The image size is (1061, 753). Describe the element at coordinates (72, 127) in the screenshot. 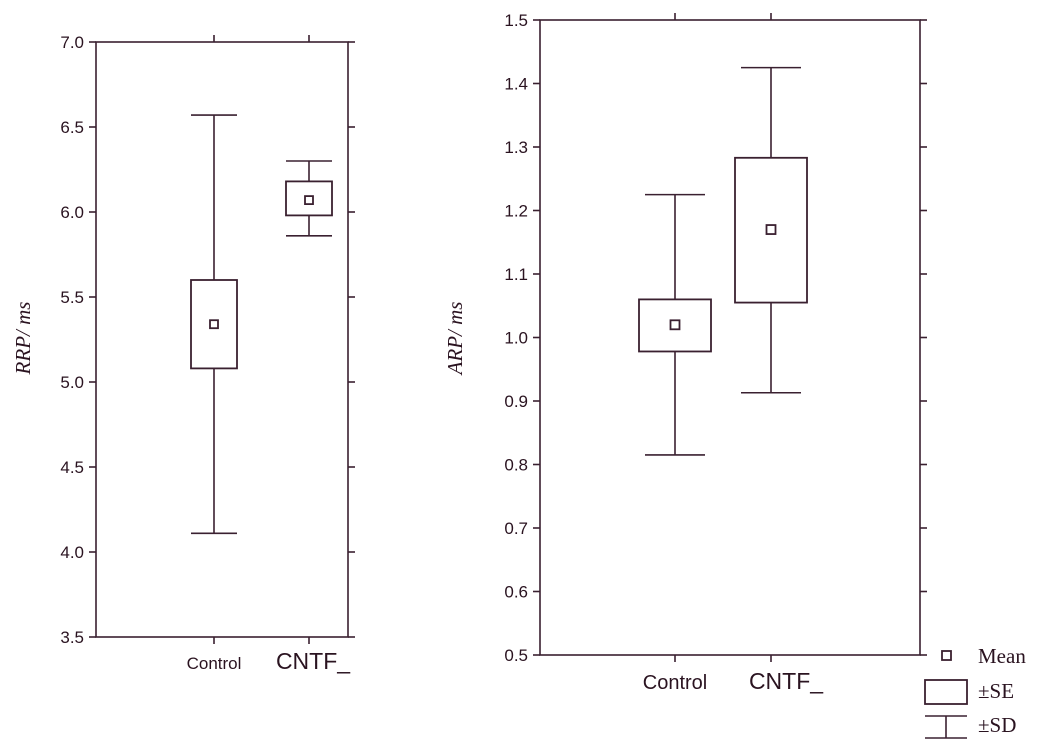

I see `y-tick-label: 6.5` at that location.